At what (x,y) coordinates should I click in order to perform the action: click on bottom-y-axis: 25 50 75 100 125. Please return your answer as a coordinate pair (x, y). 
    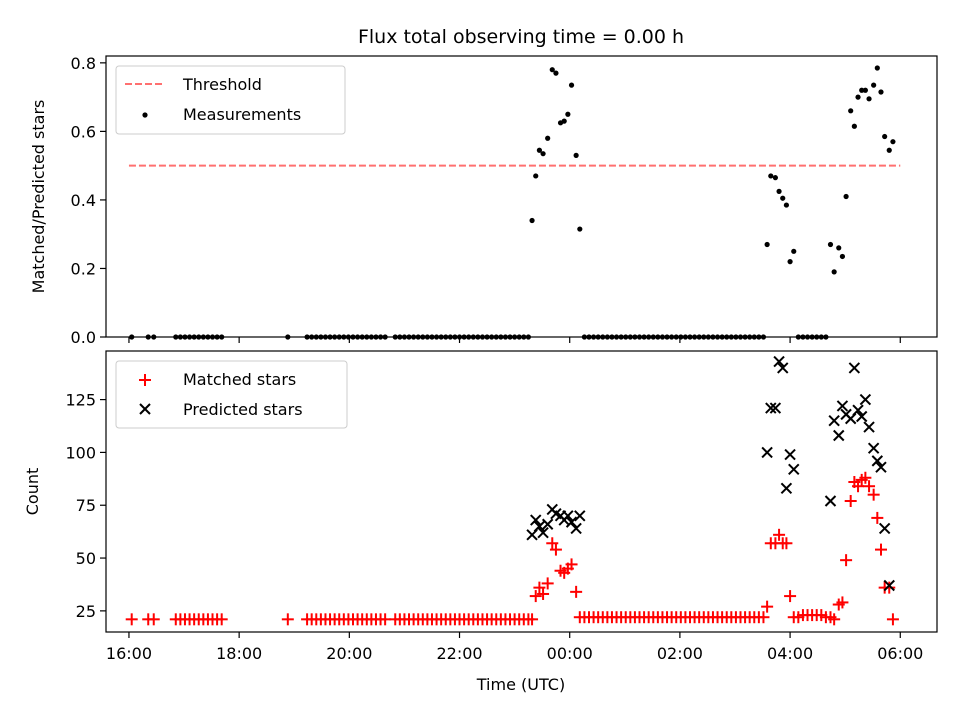
    Looking at the image, I should click on (85, 506).